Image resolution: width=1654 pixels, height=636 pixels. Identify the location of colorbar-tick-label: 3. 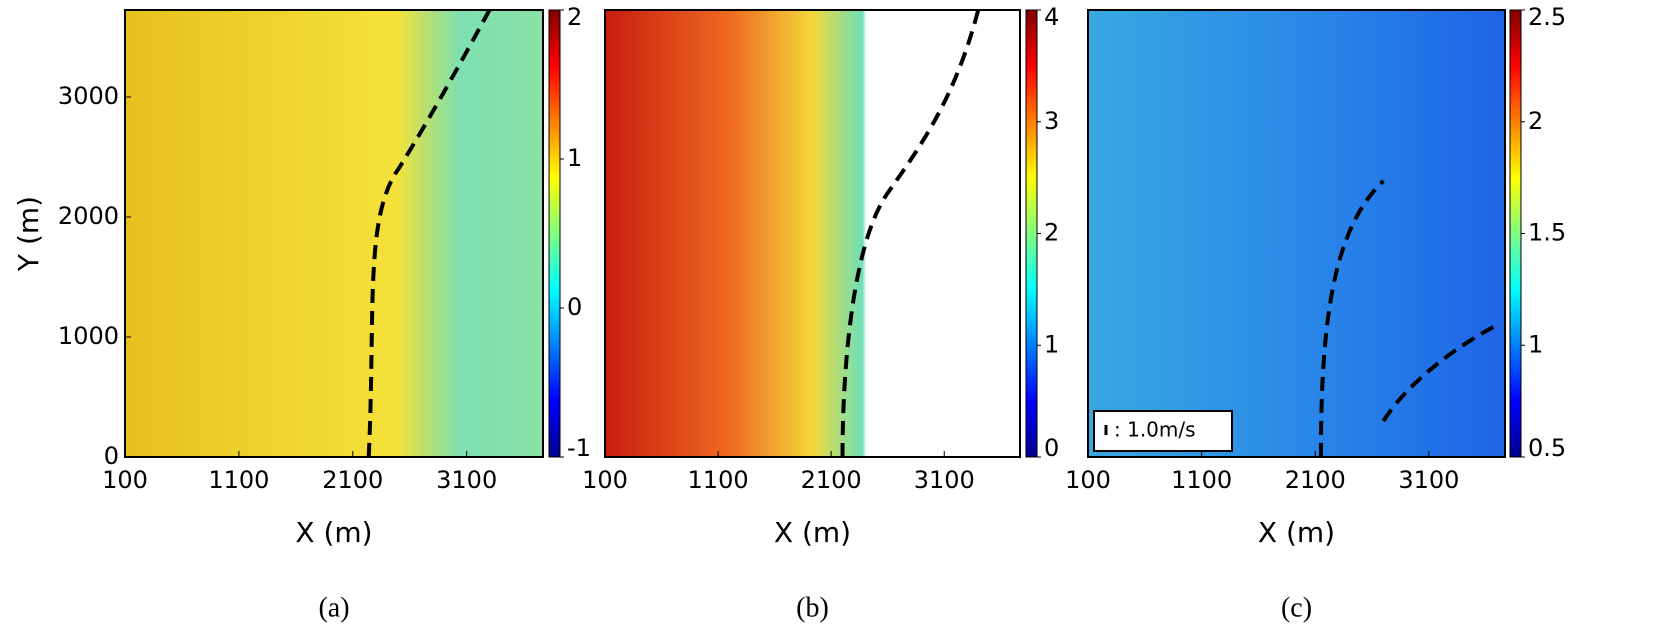
(1051, 121).